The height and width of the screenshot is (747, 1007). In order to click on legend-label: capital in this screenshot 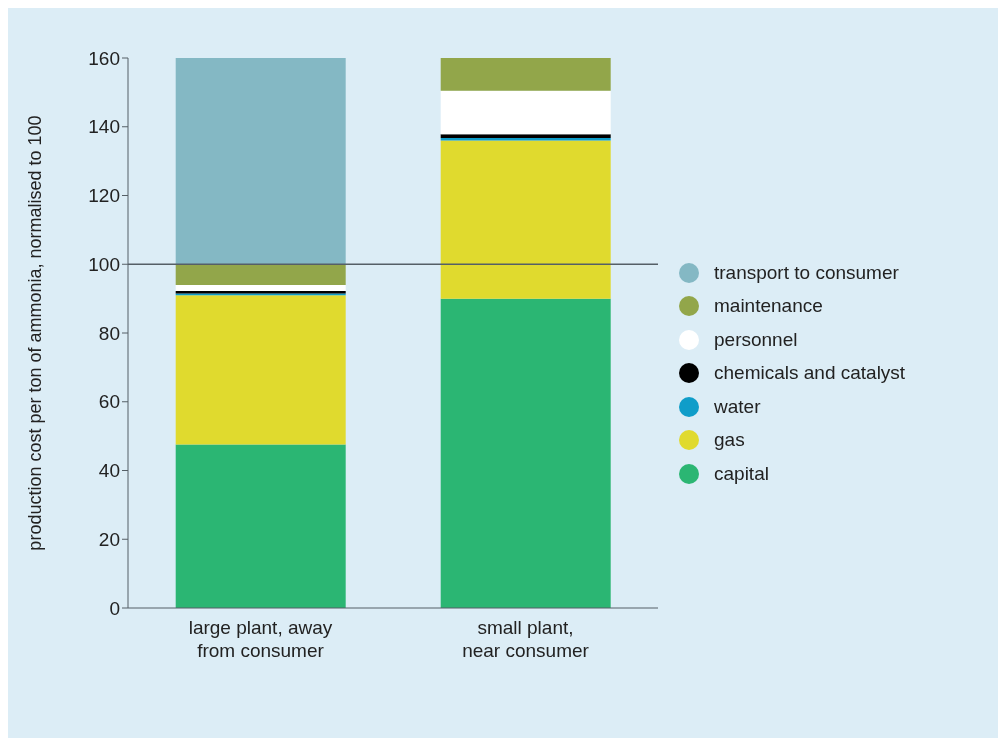, I will do `click(741, 473)`.